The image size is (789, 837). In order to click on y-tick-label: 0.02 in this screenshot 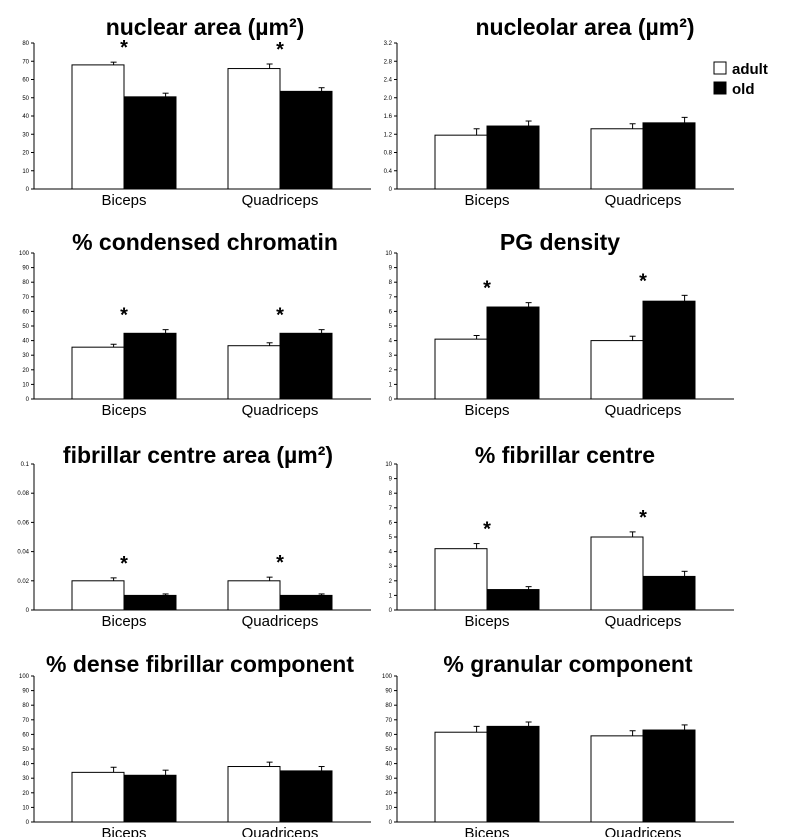, I will do `click(23, 582)`.